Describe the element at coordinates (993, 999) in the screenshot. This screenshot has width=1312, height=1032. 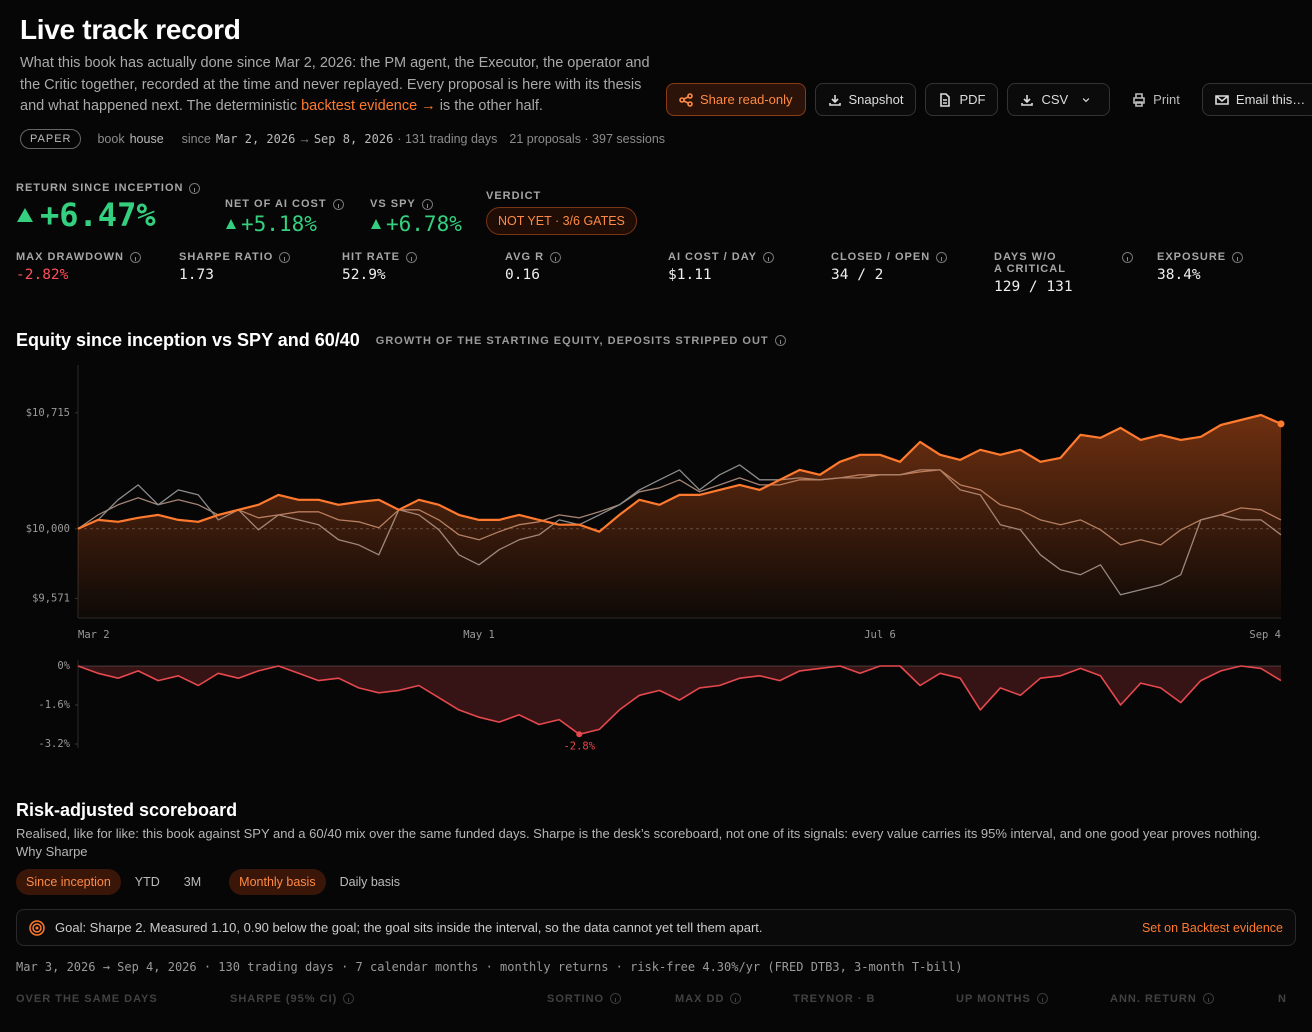
I see `column-label: UP MONTHS` at that location.